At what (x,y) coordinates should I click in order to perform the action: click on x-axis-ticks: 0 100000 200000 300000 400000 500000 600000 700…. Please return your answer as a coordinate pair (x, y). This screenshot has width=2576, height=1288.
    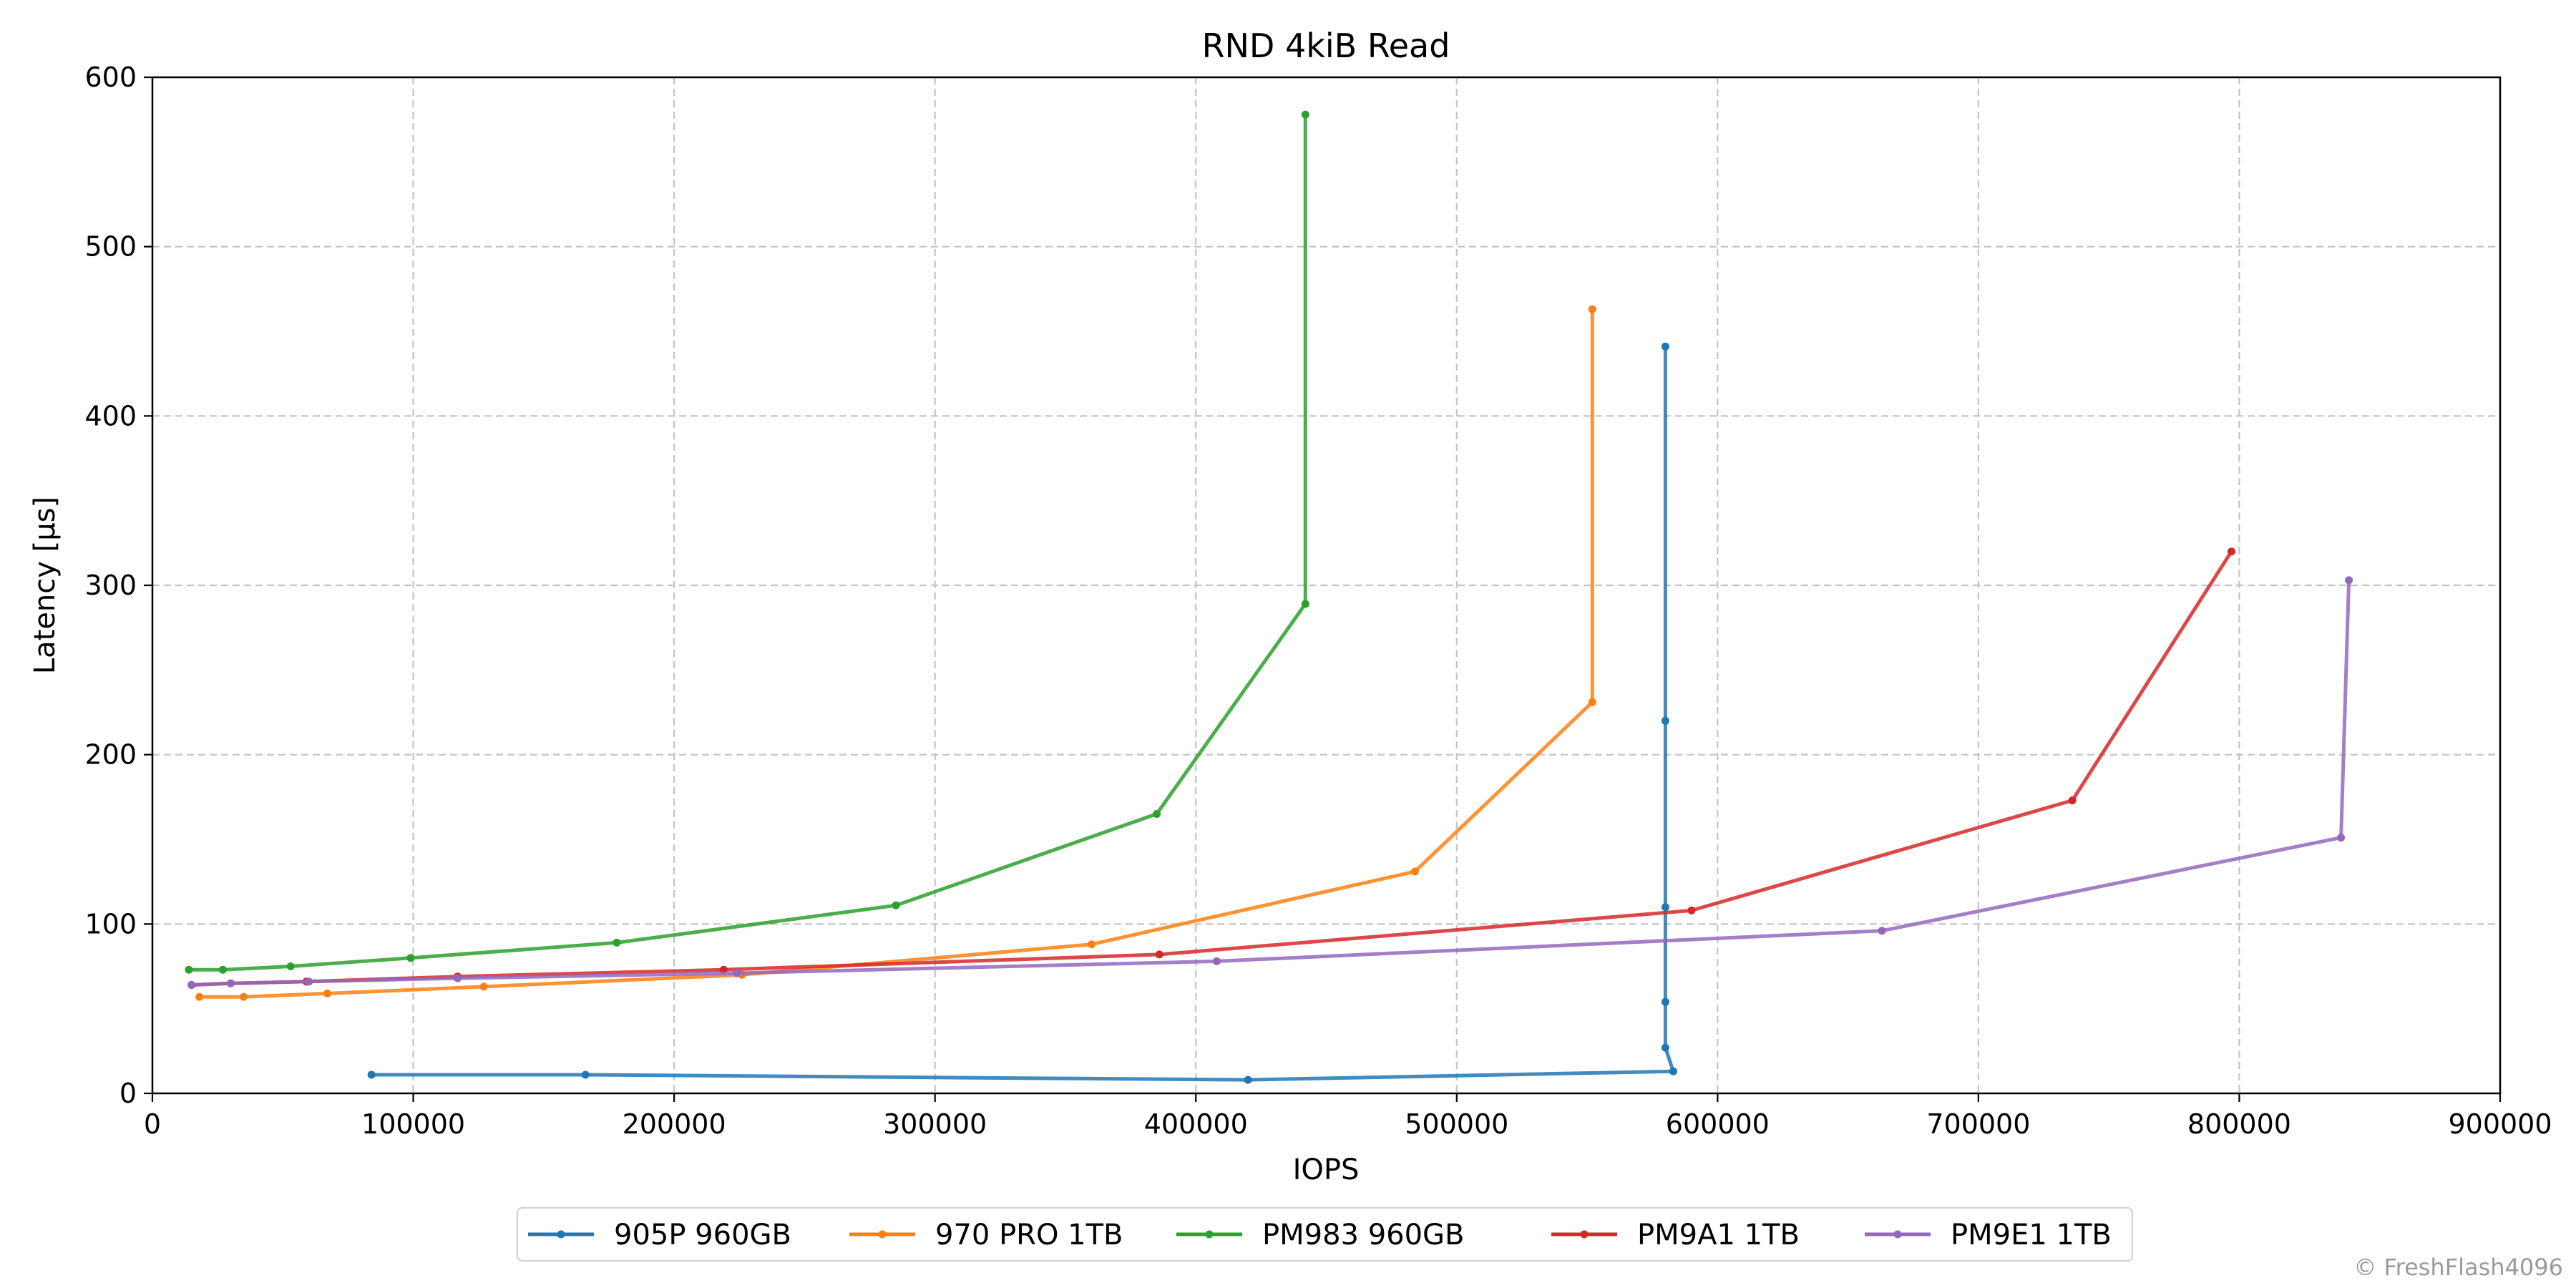
    Looking at the image, I should click on (1348, 1116).